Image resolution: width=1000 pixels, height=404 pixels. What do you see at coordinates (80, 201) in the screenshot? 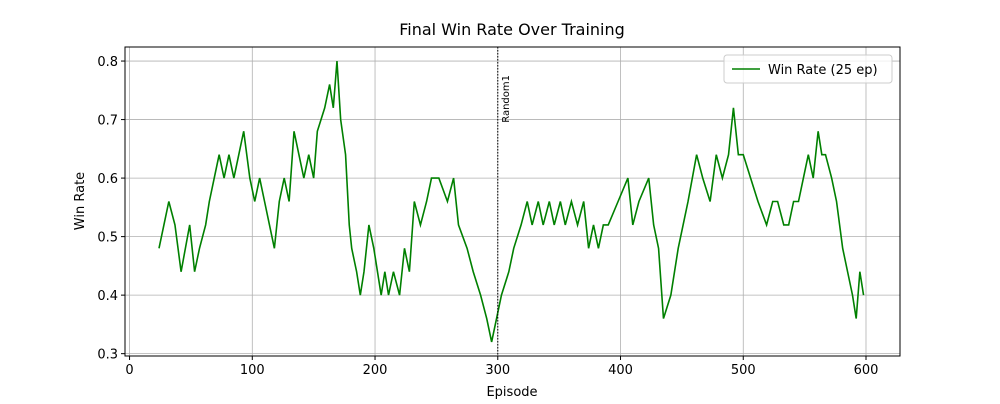
I see `y-axis-label: Win Rate` at bounding box center [80, 201].